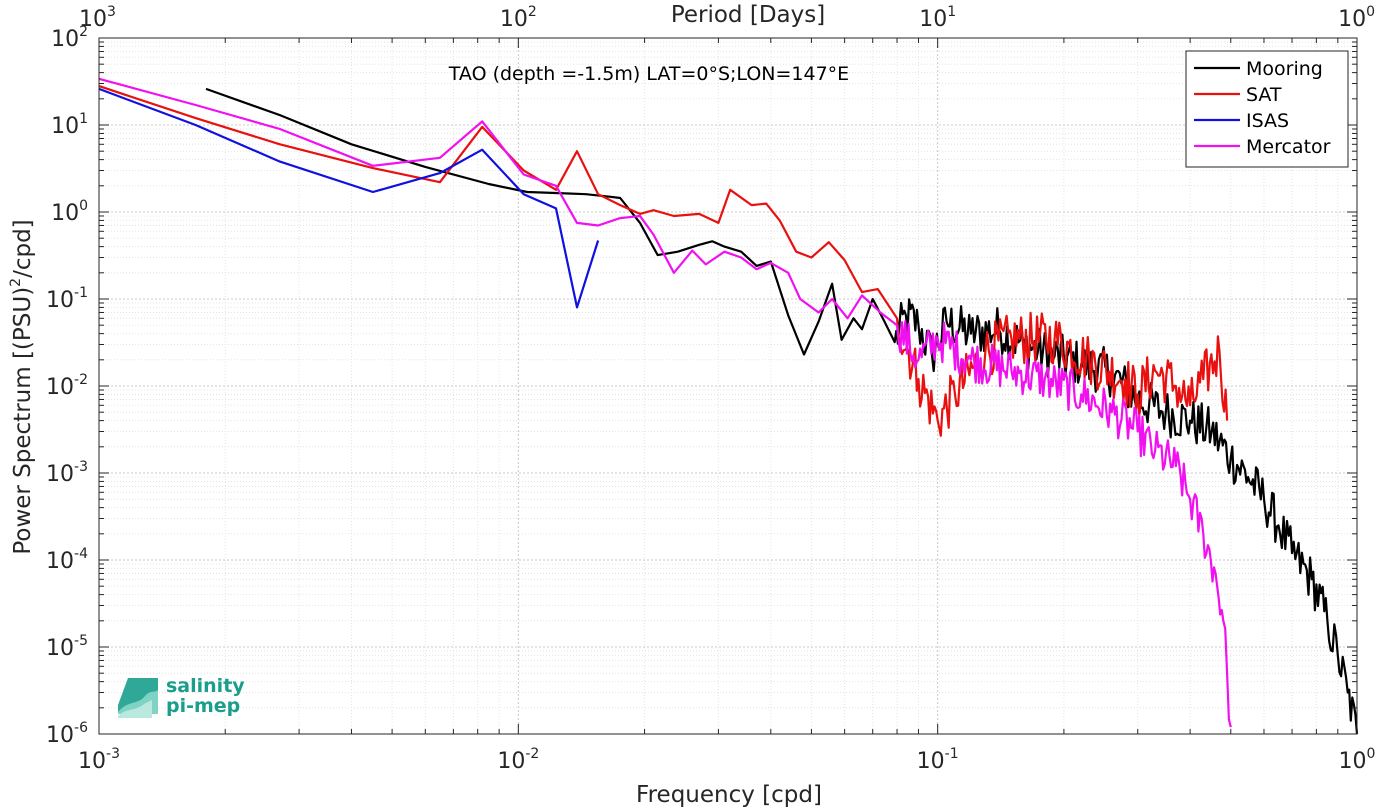 This screenshot has width=1383, height=809. Describe the element at coordinates (205, 686) in the screenshot. I see `logo-line1: salinity` at that location.